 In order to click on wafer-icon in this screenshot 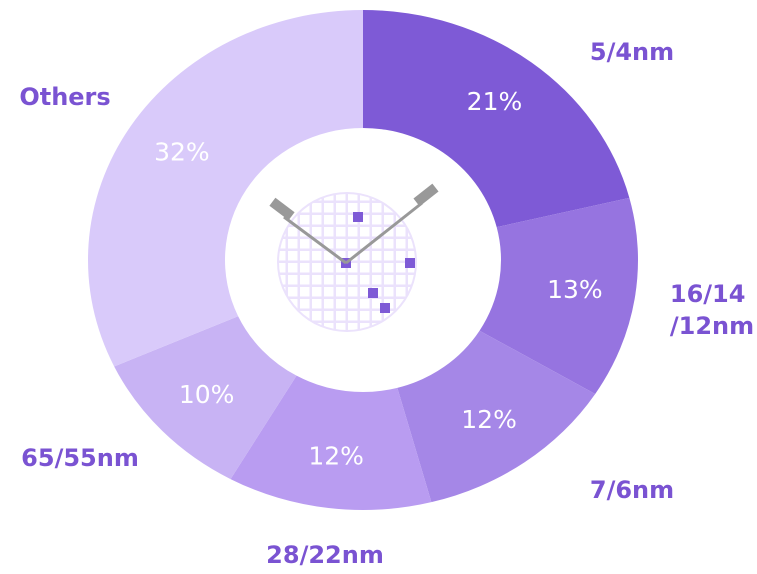, I will do `click(354, 257)`.